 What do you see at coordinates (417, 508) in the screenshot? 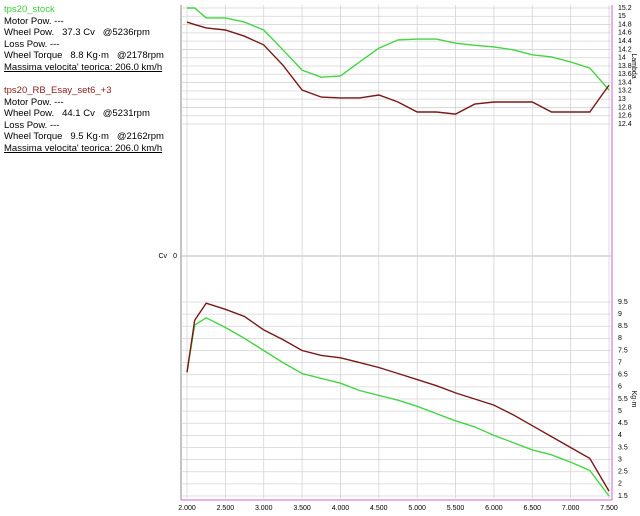
I see `x-tick-label: 5.000` at bounding box center [417, 508].